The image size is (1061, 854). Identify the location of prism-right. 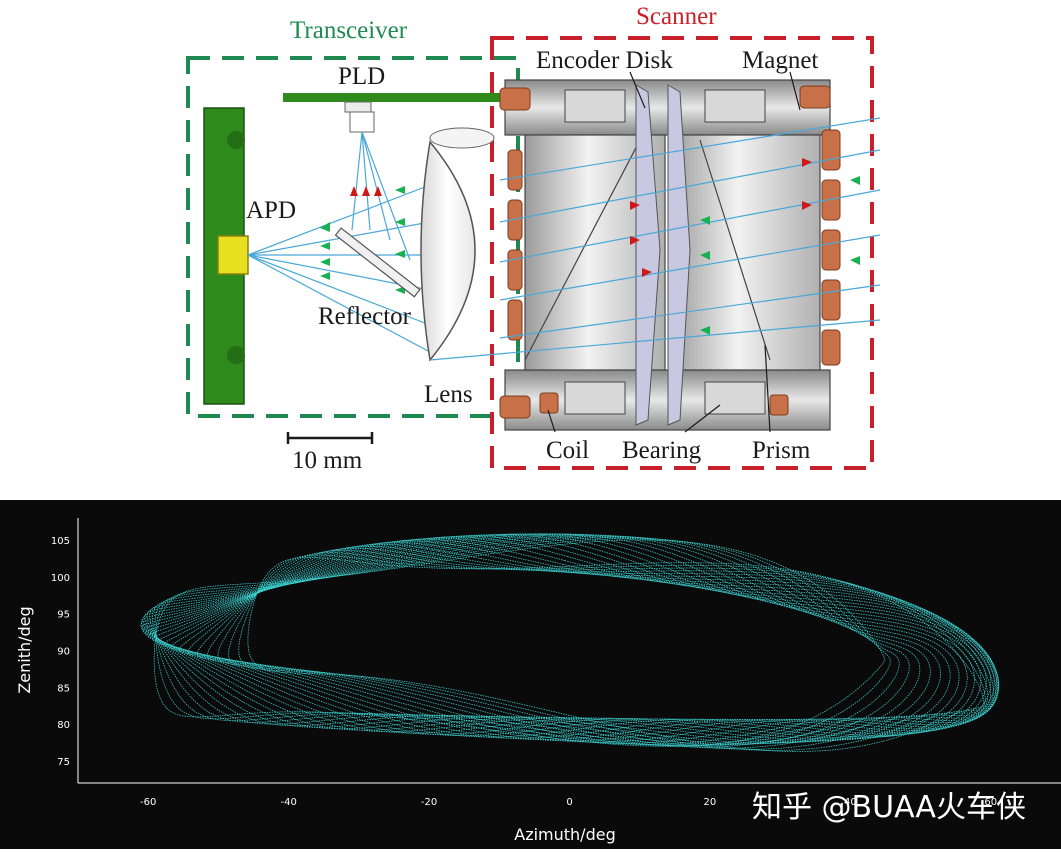
(745, 252).